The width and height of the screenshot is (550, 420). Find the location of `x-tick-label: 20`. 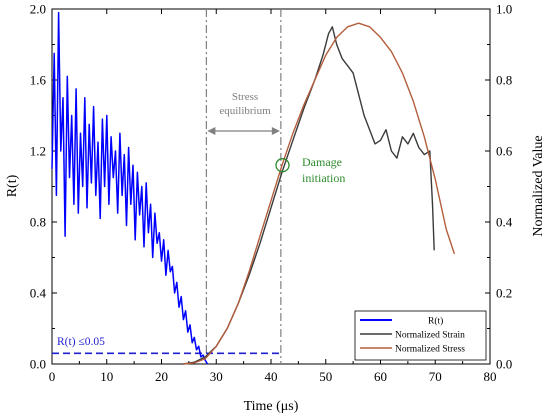

x-tick-label: 20 is located at coordinates (161, 376).